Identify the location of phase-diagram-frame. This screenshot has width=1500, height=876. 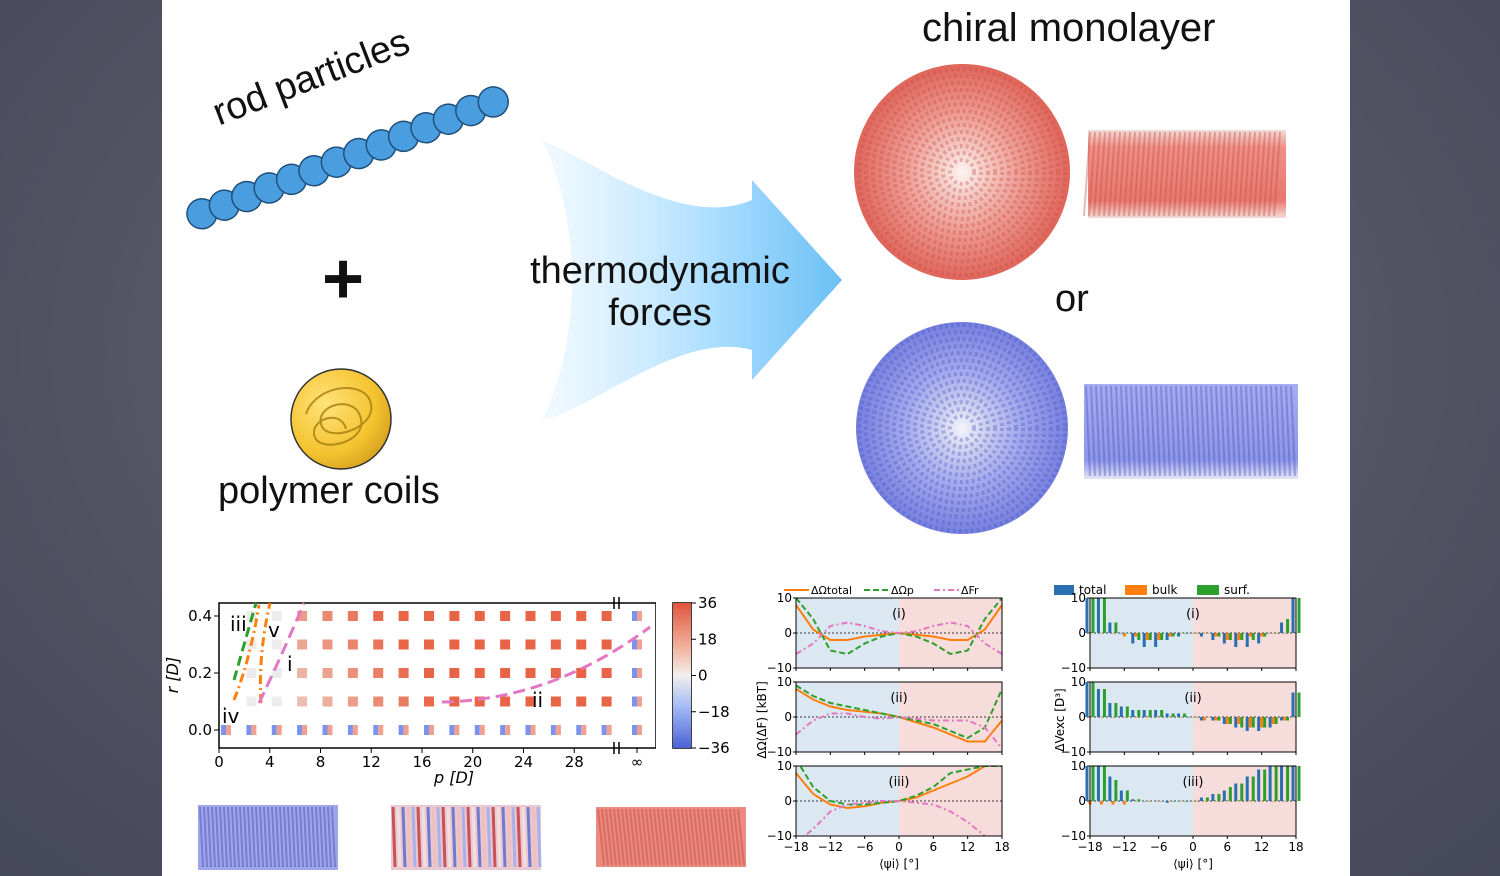
(437, 675).